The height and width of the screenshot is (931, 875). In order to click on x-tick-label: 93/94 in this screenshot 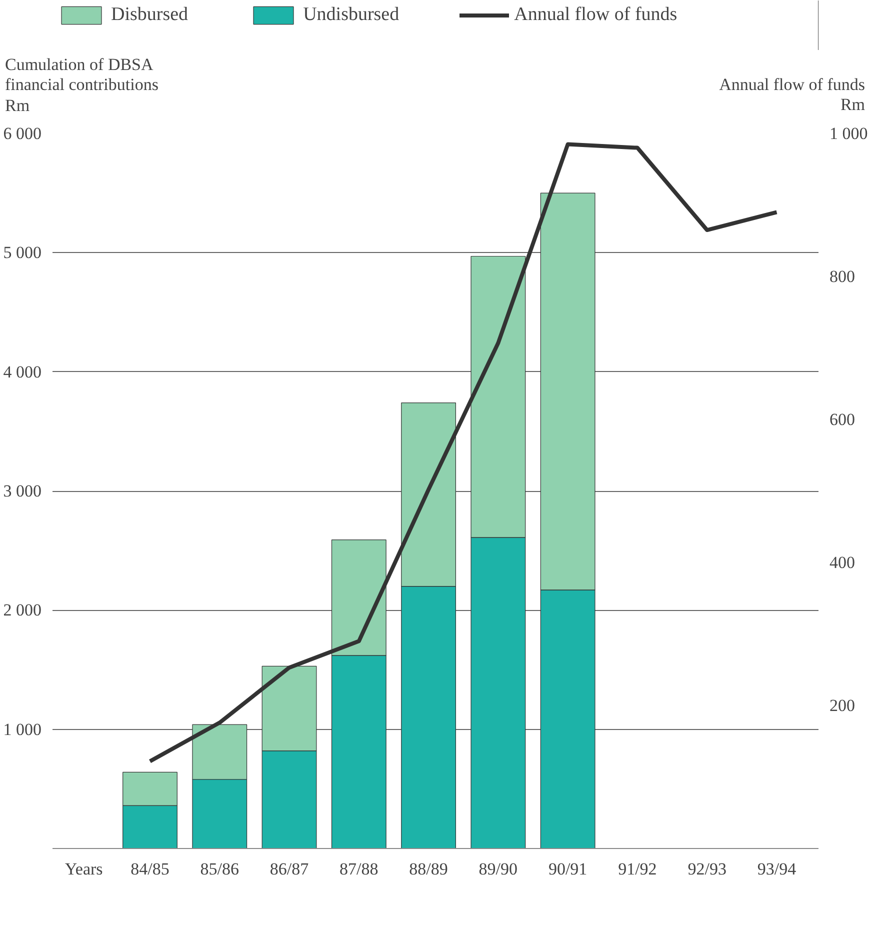, I will do `click(777, 869)`.